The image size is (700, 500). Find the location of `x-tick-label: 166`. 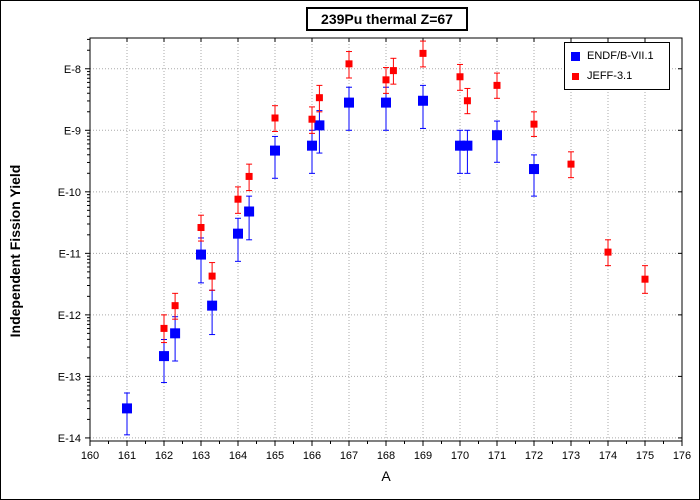

x-tick-label: 166 is located at coordinates (312, 456).